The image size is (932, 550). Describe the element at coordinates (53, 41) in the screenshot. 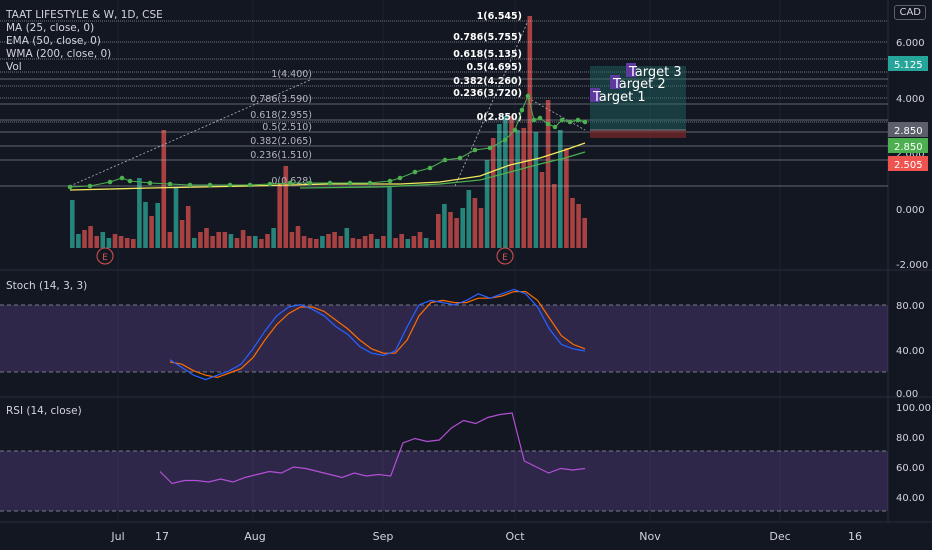

I see `legend-ema: EMA (50, close, 0)` at that location.